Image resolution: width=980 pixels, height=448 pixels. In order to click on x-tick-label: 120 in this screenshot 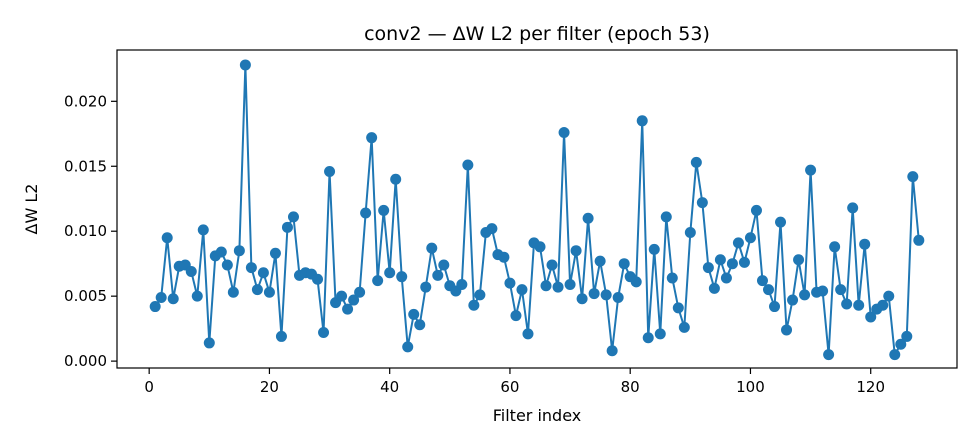, I will do `click(870, 387)`.